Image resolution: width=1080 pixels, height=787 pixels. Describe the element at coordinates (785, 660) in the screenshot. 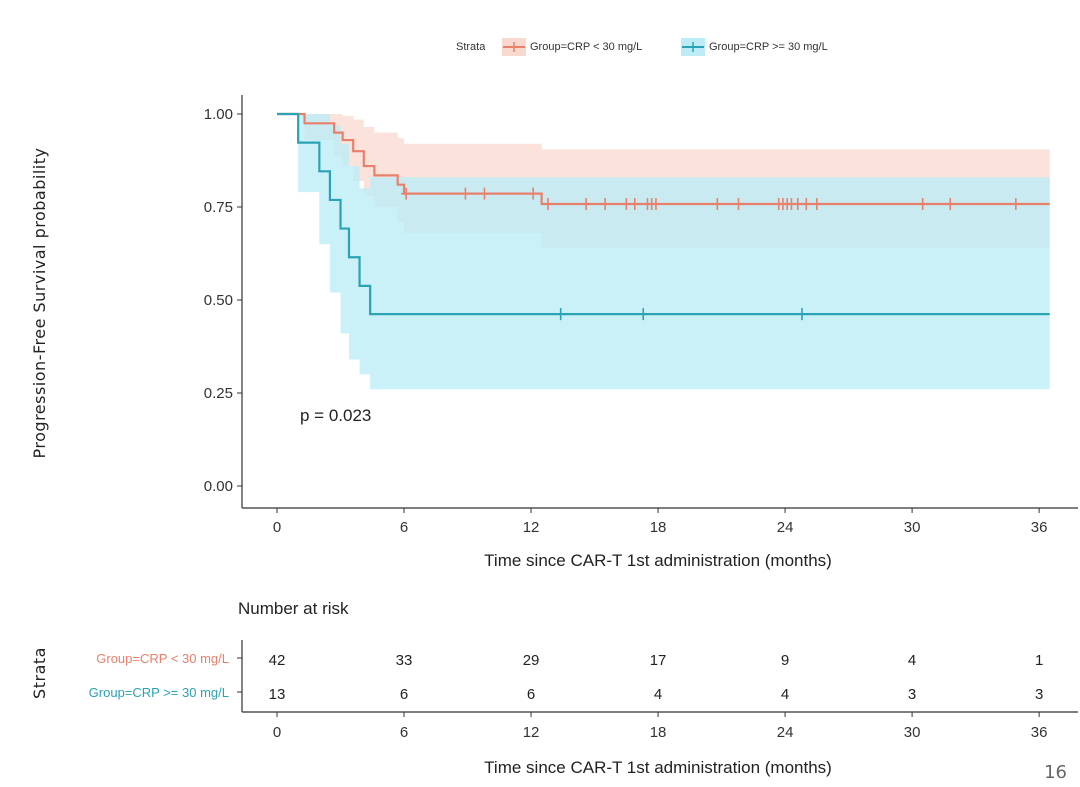

I see `risk-count: 9` at that location.